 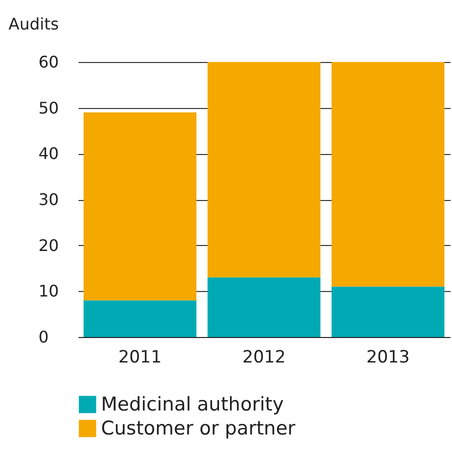 What do you see at coordinates (48, 245) in the screenshot?
I see `y-tick-label: 20` at bounding box center [48, 245].